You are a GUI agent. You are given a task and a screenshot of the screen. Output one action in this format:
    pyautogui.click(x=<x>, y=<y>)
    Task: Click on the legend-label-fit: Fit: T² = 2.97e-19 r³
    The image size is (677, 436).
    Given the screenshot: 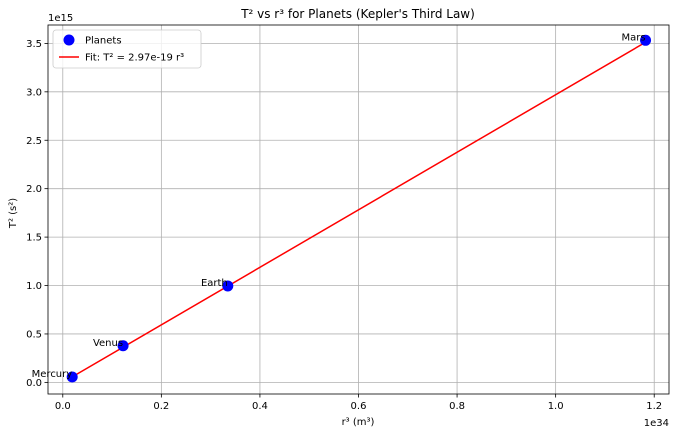 What is the action you would take?
    pyautogui.click(x=134, y=58)
    